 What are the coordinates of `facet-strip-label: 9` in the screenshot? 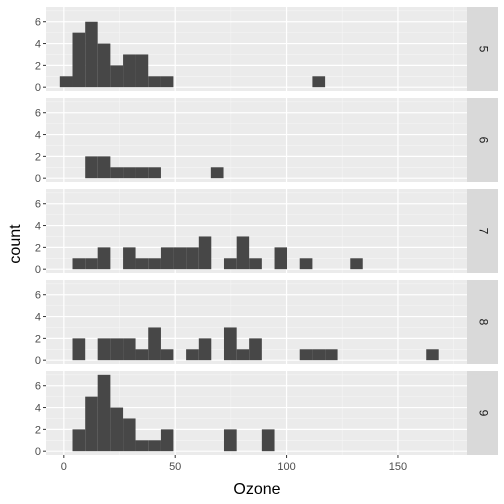 It's located at (483, 413).